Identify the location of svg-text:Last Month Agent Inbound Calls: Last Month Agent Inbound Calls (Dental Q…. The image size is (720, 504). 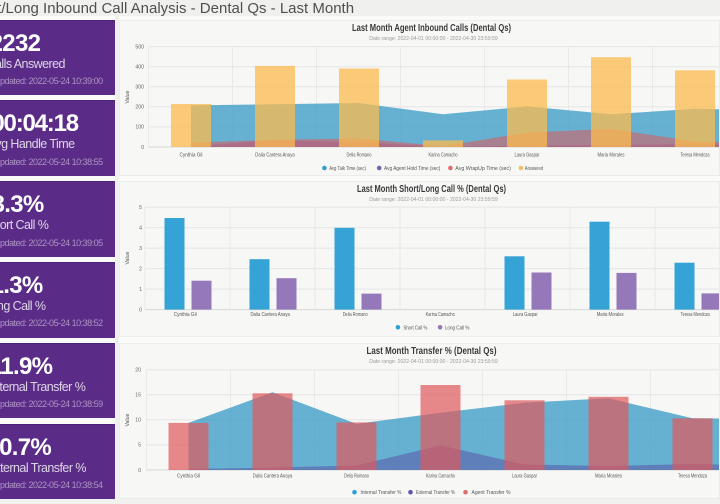
(431, 28).